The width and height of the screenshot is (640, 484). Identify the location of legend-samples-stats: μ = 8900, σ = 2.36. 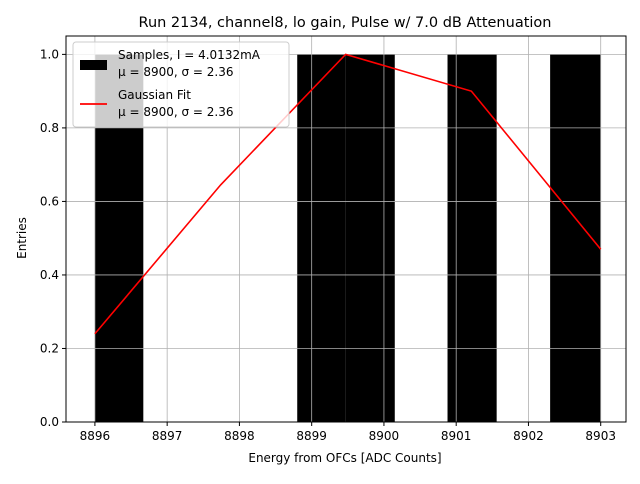
(176, 72).